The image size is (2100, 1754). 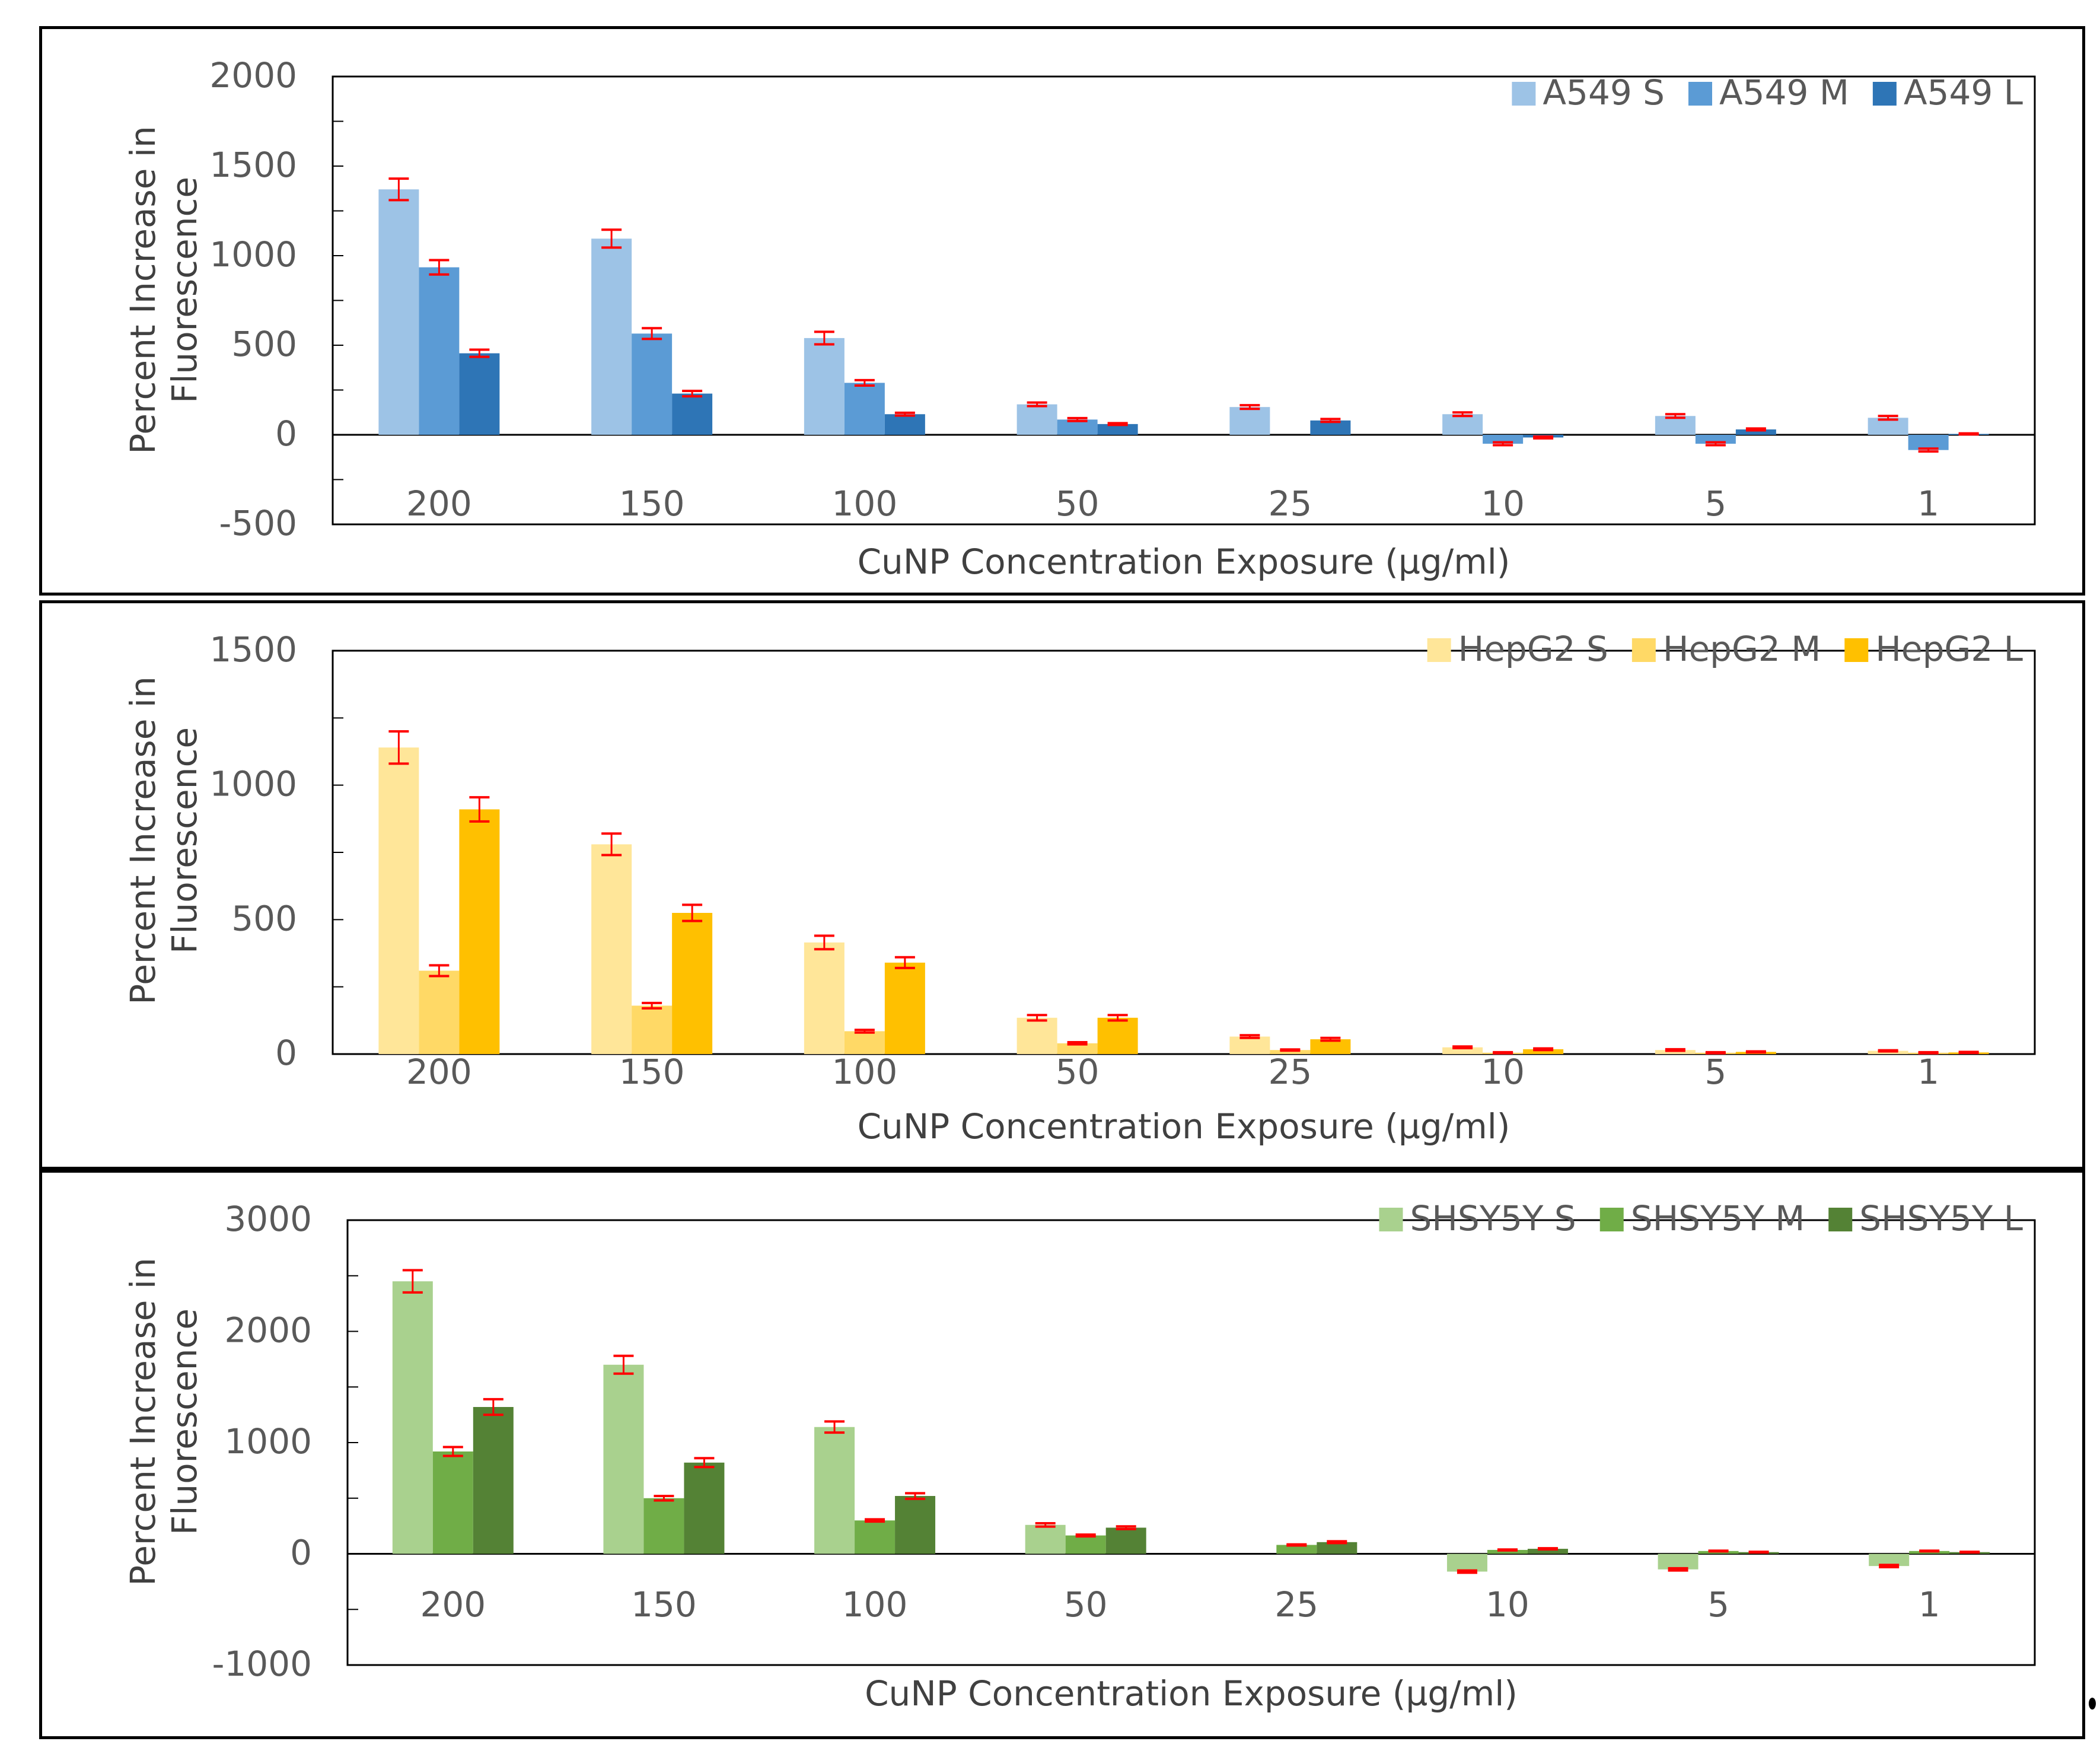 What do you see at coordinates (1533, 649) in the screenshot?
I see `legend-label: HepG2 S` at bounding box center [1533, 649].